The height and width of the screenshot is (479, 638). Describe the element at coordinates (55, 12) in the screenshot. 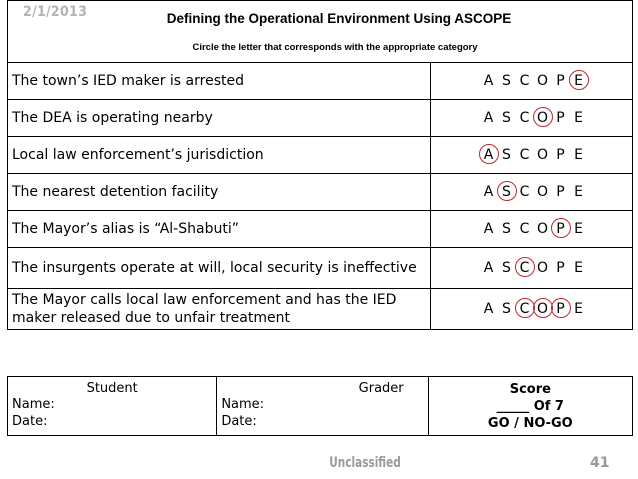

I see `slide-date: 2/1/2013` at that location.